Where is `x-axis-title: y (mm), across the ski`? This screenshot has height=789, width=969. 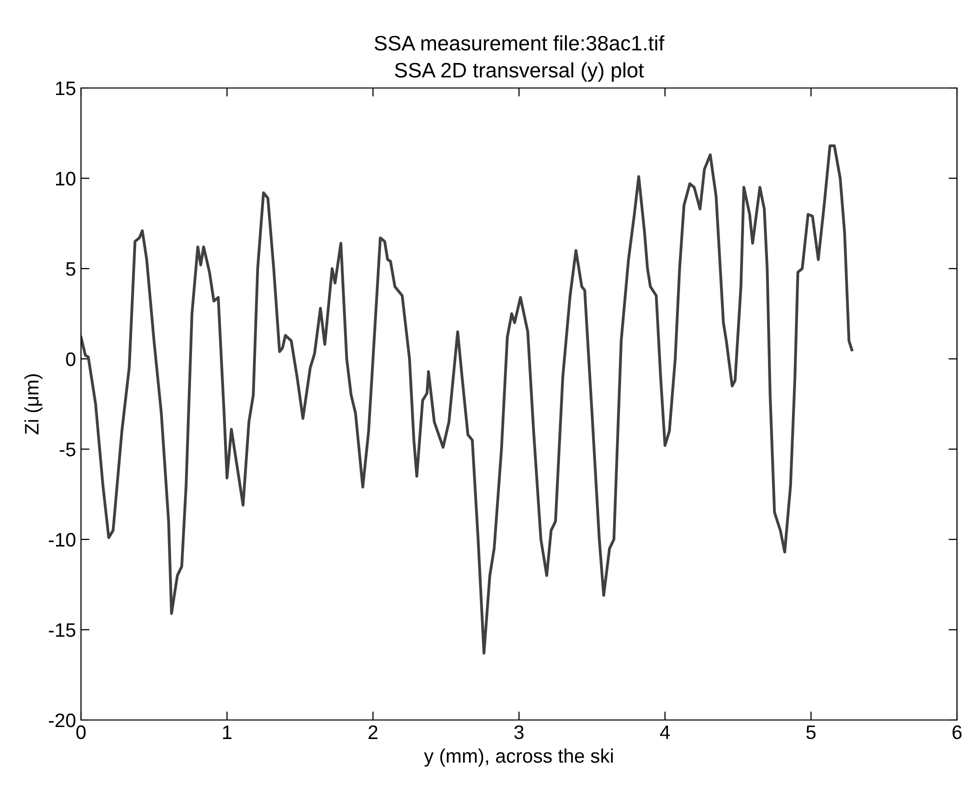 x-axis-title: y (mm), across the ski is located at coordinates (518, 757).